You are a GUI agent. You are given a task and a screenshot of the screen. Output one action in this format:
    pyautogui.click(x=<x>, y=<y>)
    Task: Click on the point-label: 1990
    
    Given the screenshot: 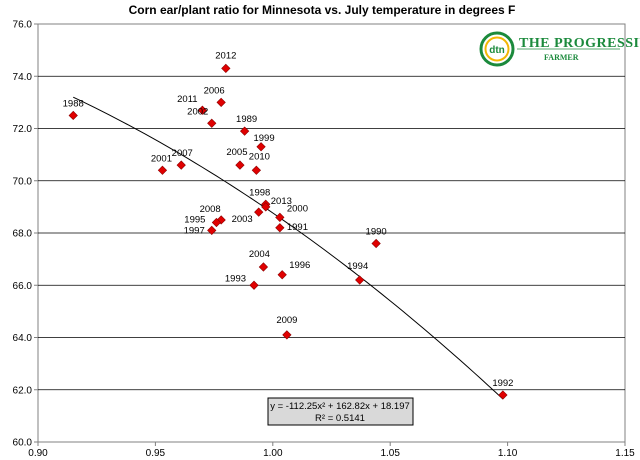 What is the action you would take?
    pyautogui.click(x=376, y=231)
    